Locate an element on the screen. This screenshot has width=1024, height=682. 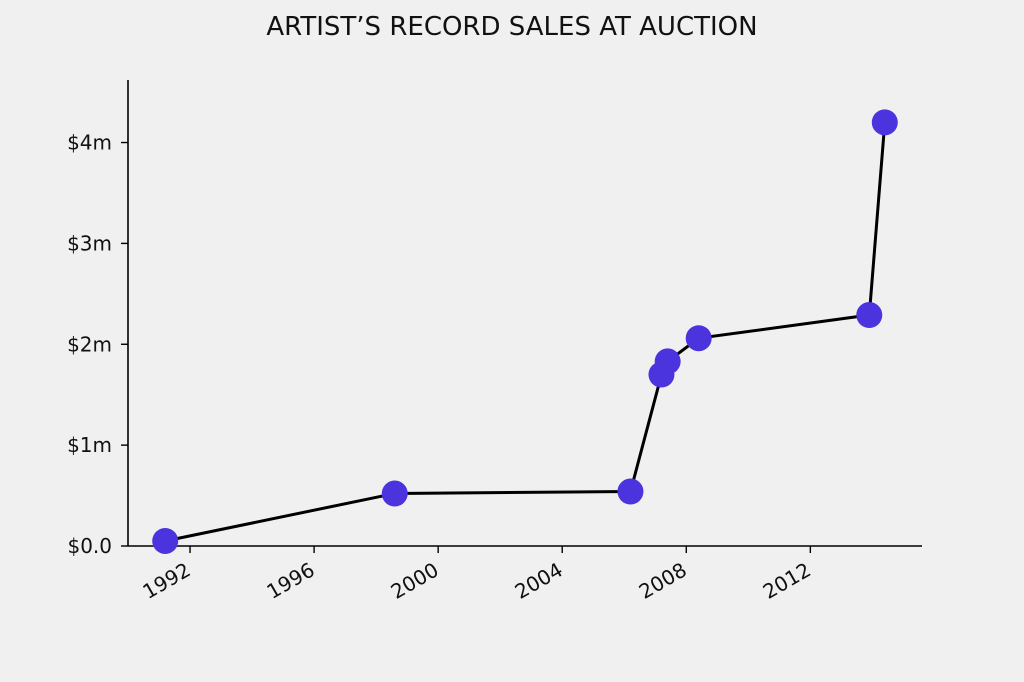
y-tick-label: $3m is located at coordinates (89, 243).